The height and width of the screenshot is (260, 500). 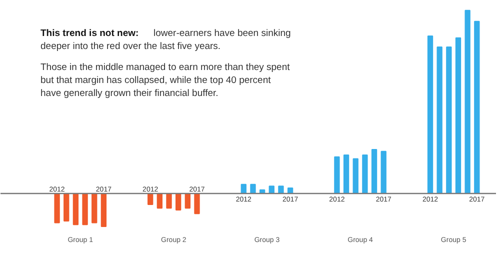 What do you see at coordinates (165, 40) in the screenshot?
I see `chart-title: This trend is not new: lower-earners have been sinking deeper into the red over the last five years.` at bounding box center [165, 40].